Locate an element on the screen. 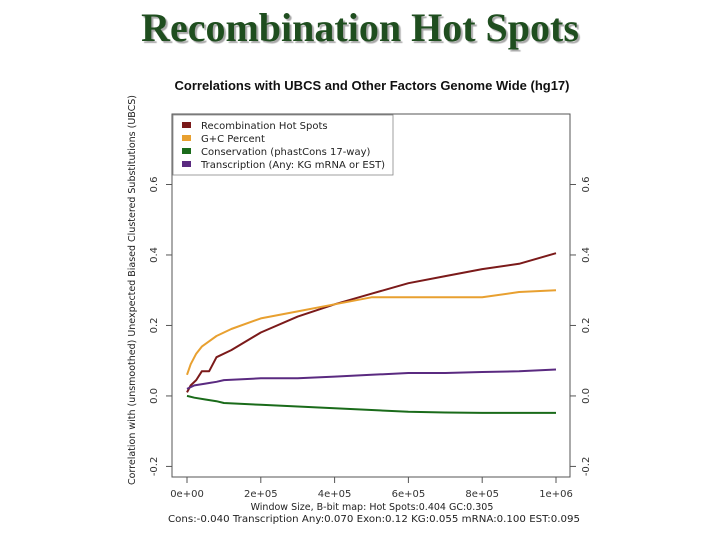 The height and width of the screenshot is (540, 720). legend-label-3: Conservation (phastCons 17-way) is located at coordinates (286, 152).